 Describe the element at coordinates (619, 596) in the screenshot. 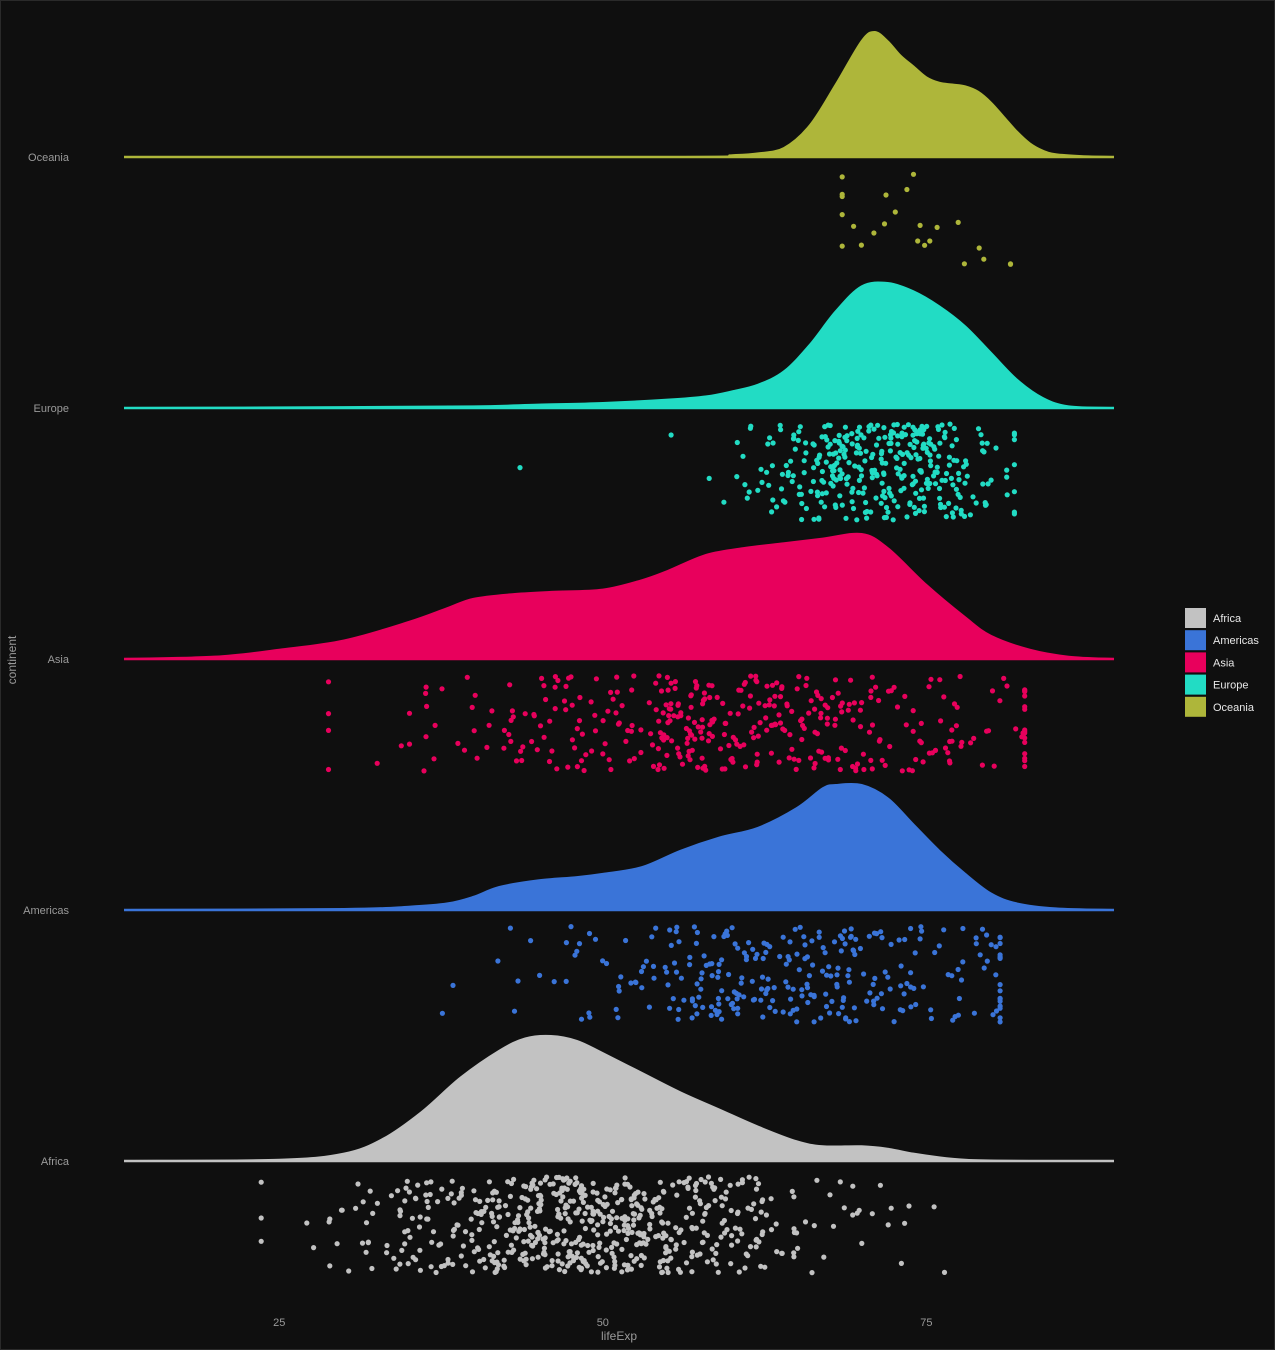

I see `density-asia` at that location.